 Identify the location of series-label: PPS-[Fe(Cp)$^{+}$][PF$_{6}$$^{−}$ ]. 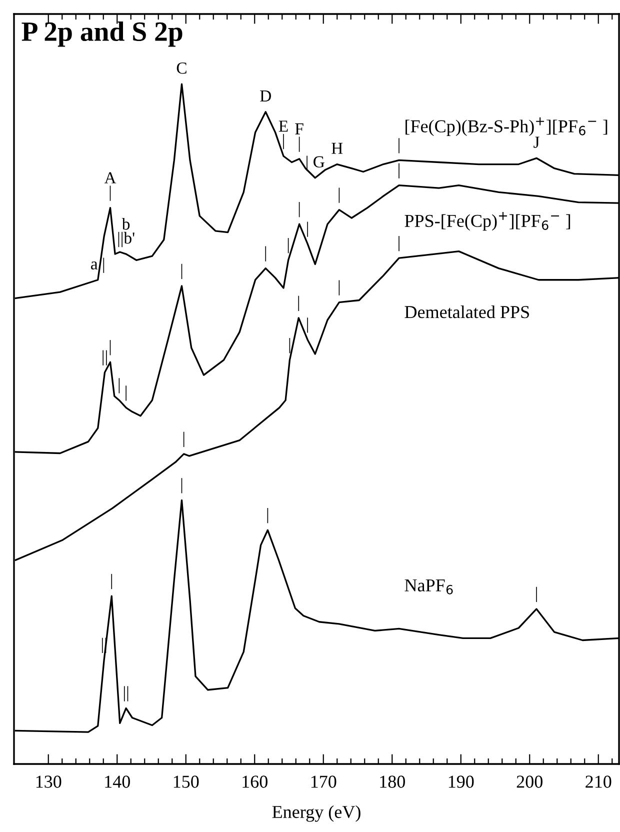
(487, 221).